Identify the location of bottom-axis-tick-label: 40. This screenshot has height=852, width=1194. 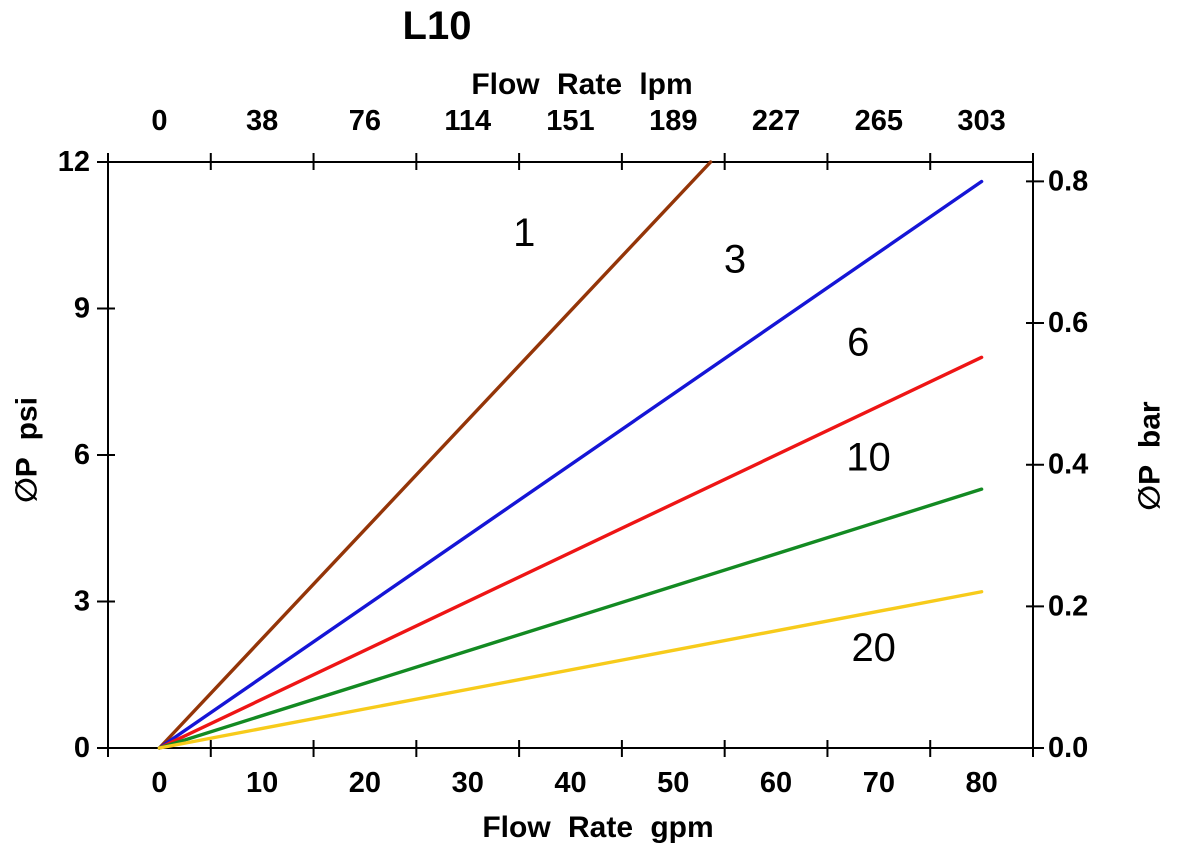
(570, 783).